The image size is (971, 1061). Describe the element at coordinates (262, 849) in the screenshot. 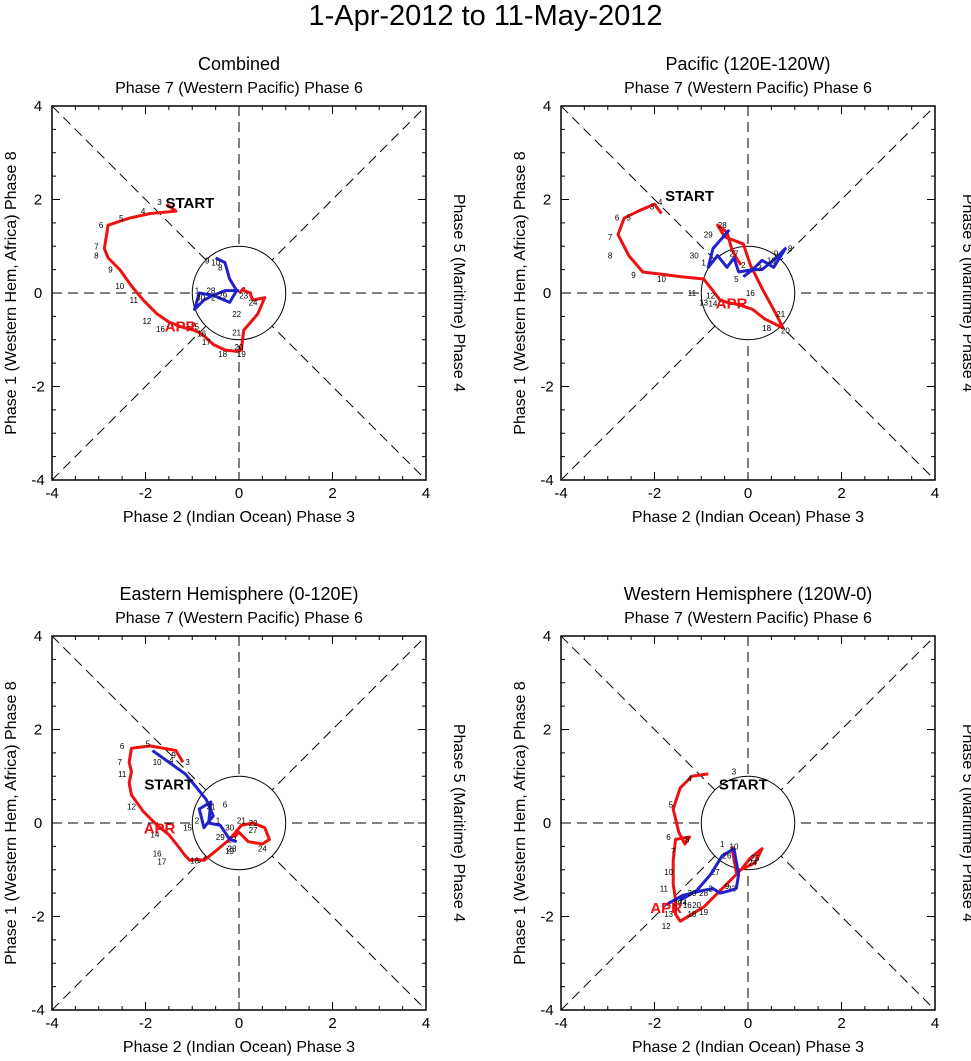

I see `day-label: 24` at that location.